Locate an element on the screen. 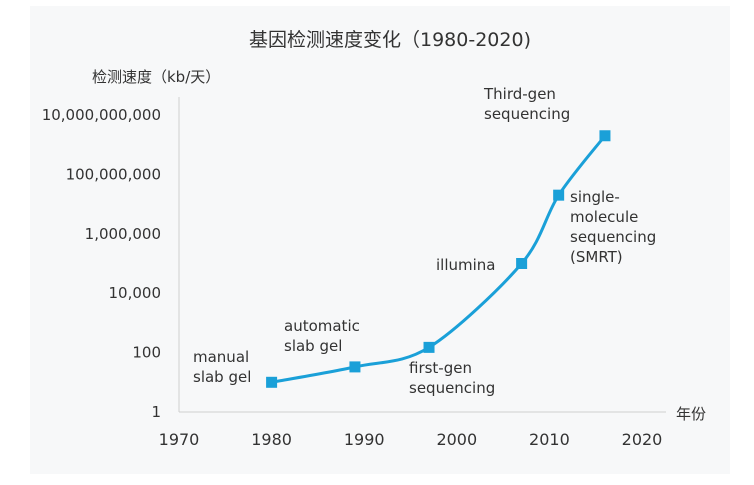 The width and height of the screenshot is (754, 485). annotation-illumina: illumina is located at coordinates (466, 265).